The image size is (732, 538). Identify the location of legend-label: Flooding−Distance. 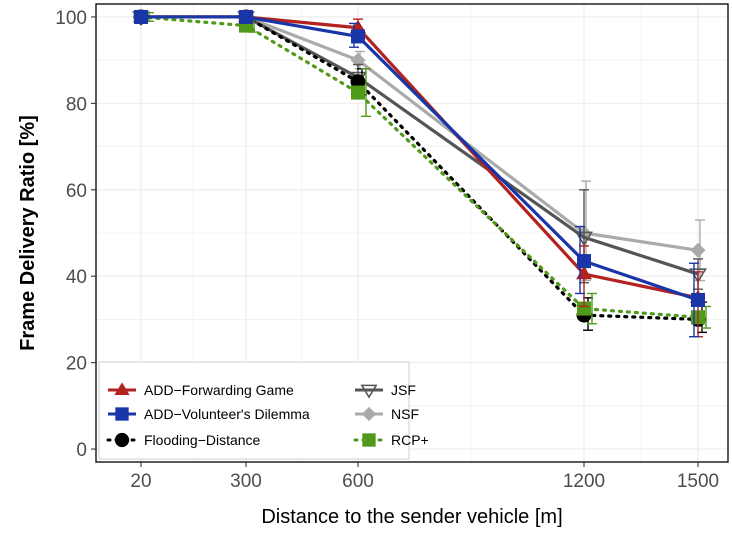
(202, 440).